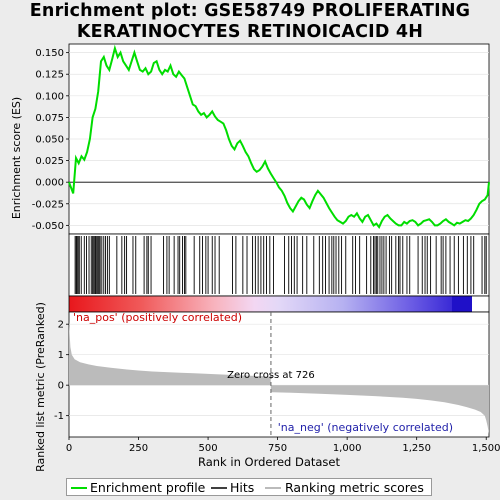  I want to click on ranked-heat-bar-gap, so click(480, 304).